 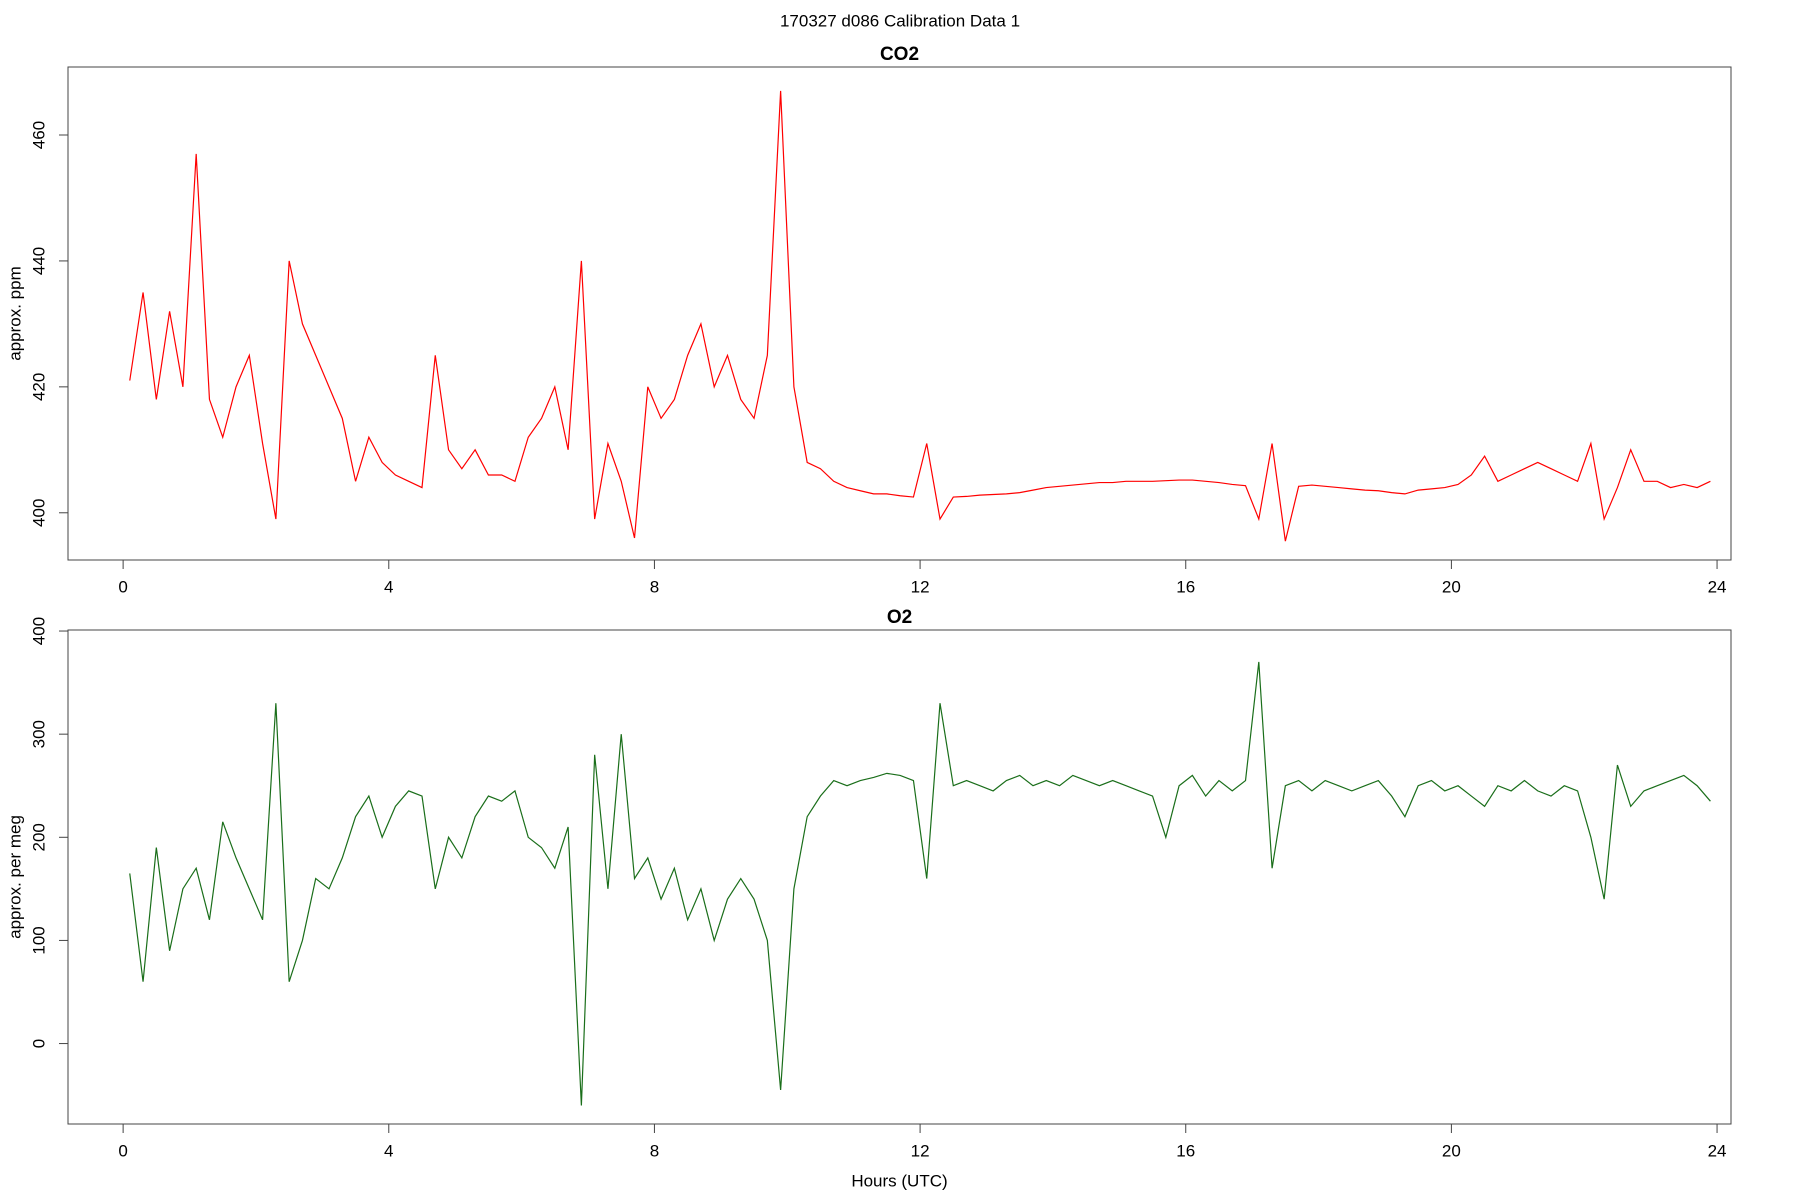 What do you see at coordinates (14, 313) in the screenshot?
I see `y-axis-label: approx. ppm` at bounding box center [14, 313].